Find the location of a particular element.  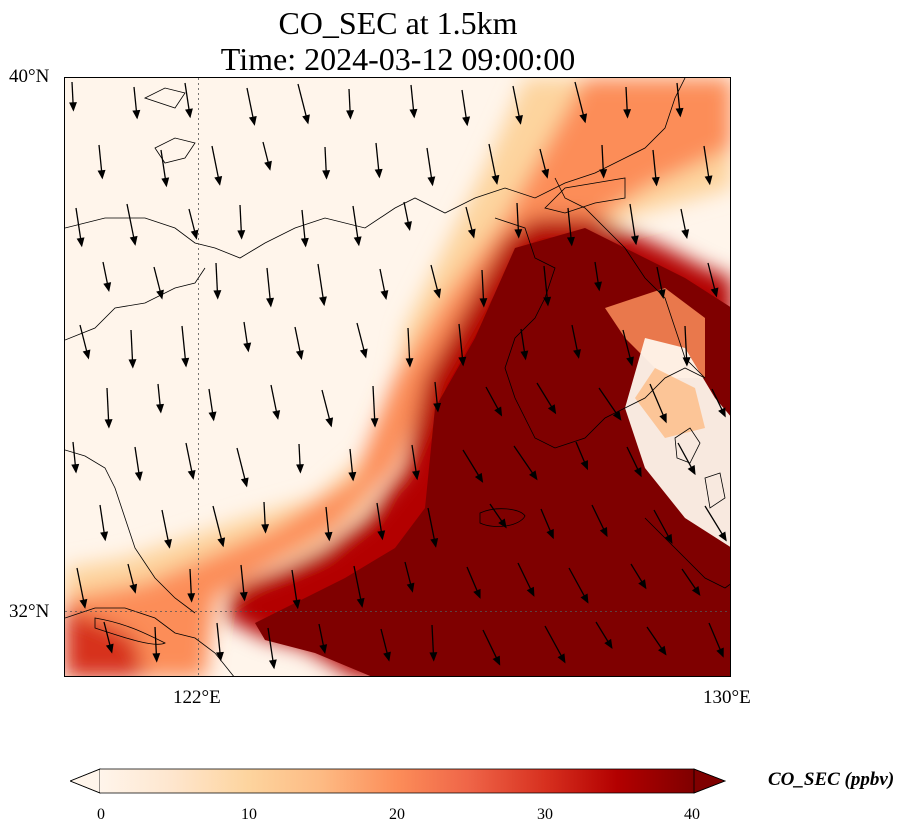

figure-title-line-2: Time: 2024-03-12 09:00:00 is located at coordinates (398, 59).